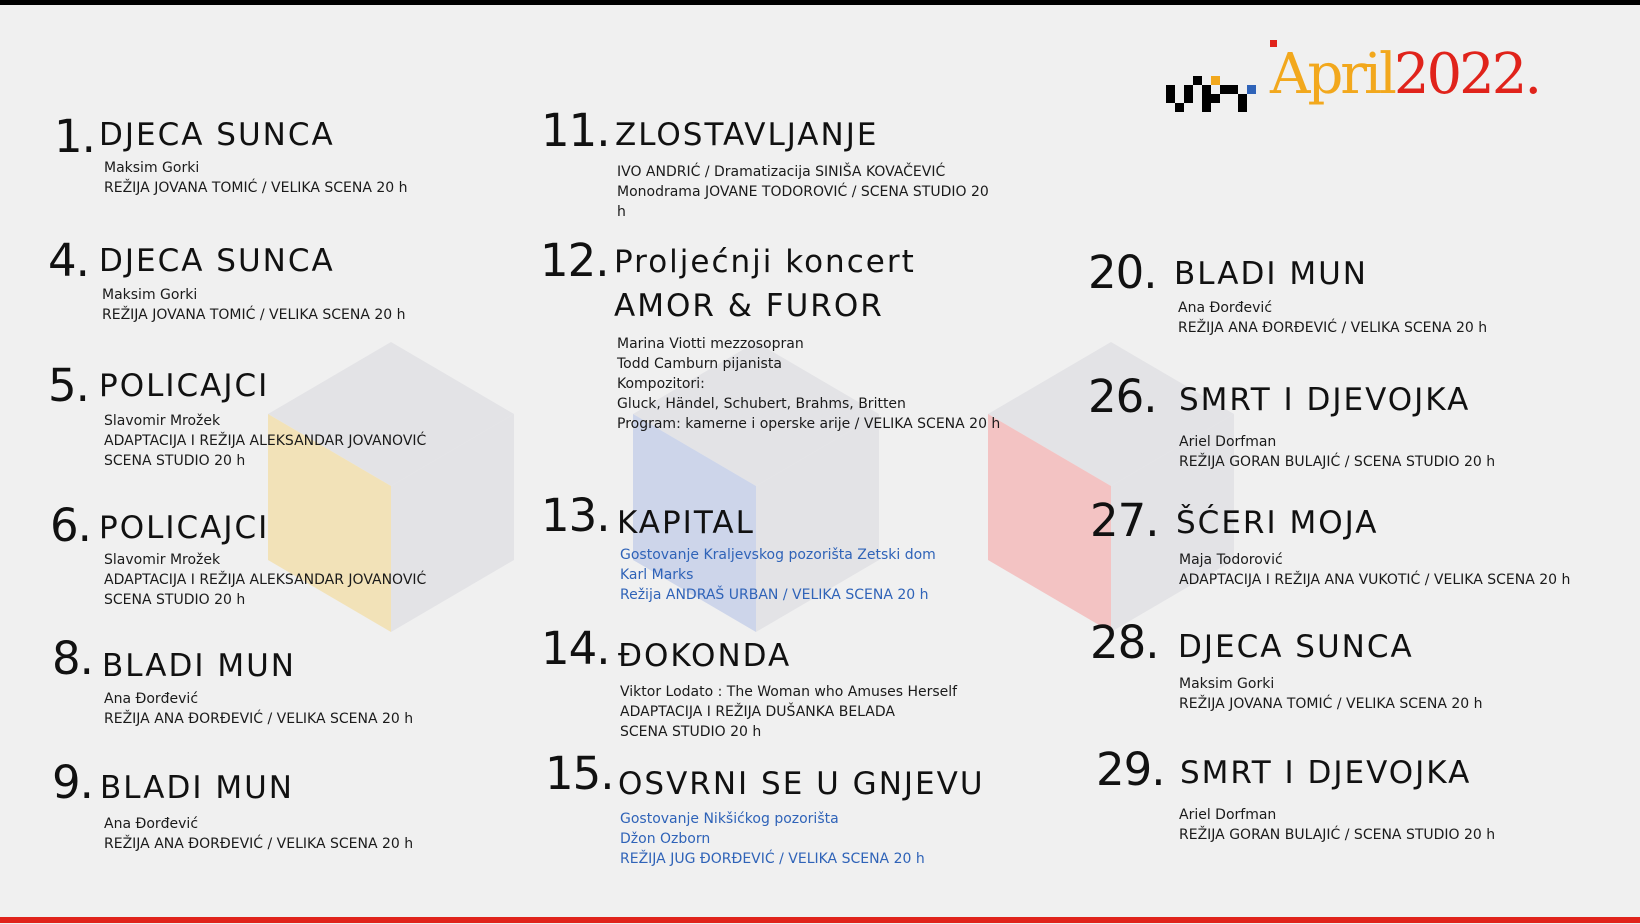  Describe the element at coordinates (576, 130) in the screenshot. I see `event-date: 11.` at that location.